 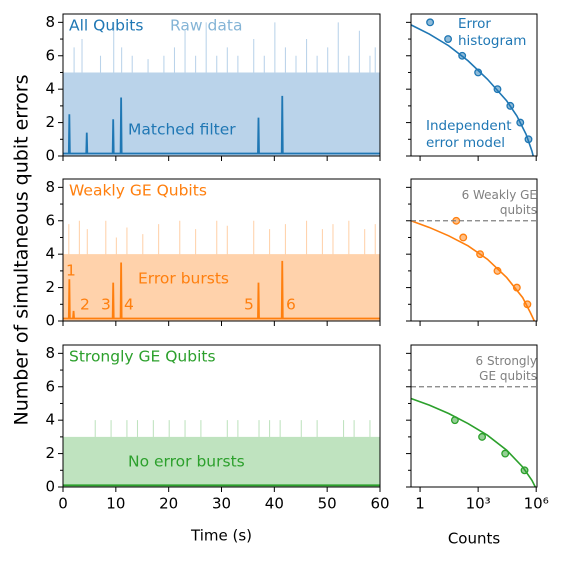 I want to click on x-tick-label: 10⁶, so click(x=536, y=504).